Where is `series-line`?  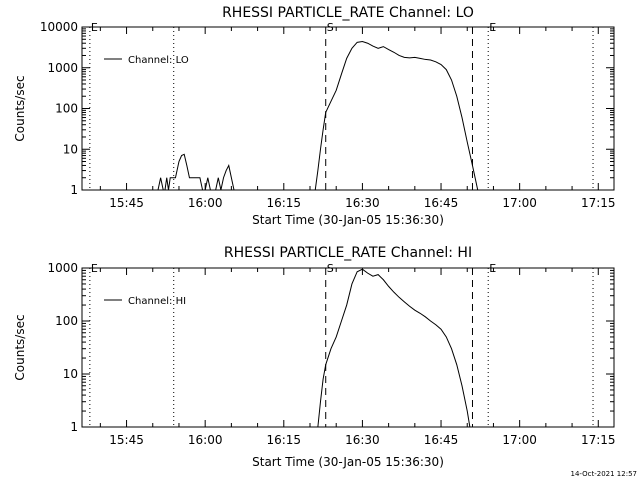
series-line is located at coordinates (394, 348).